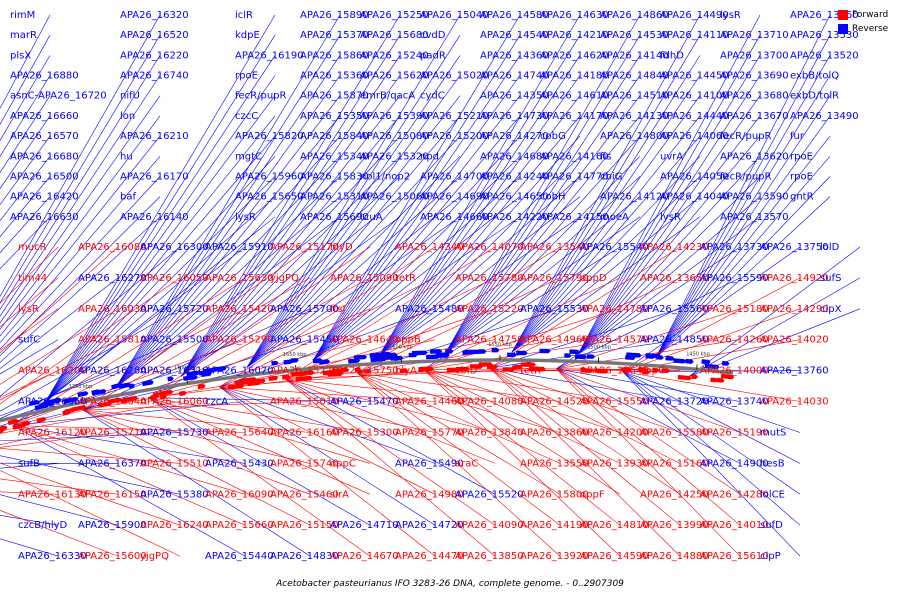  I want to click on gene-label-rpoe: rpoE, so click(246, 76).